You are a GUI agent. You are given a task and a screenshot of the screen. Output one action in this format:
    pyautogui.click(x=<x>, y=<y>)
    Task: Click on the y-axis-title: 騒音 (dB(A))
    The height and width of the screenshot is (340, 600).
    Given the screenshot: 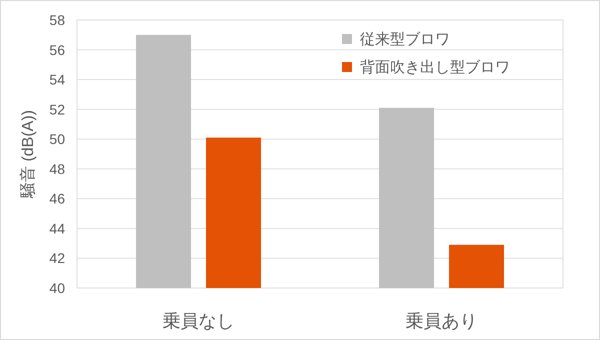 What is the action you would take?
    pyautogui.click(x=28, y=154)
    